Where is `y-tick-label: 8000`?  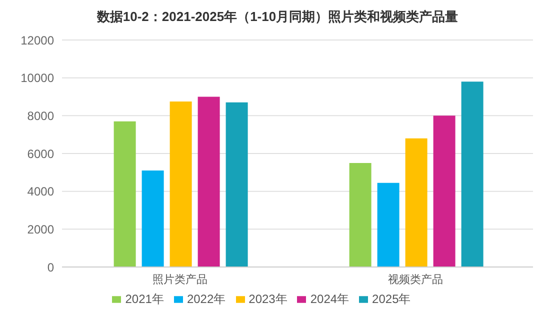
y-tick-label: 8000 is located at coordinates (40, 115).